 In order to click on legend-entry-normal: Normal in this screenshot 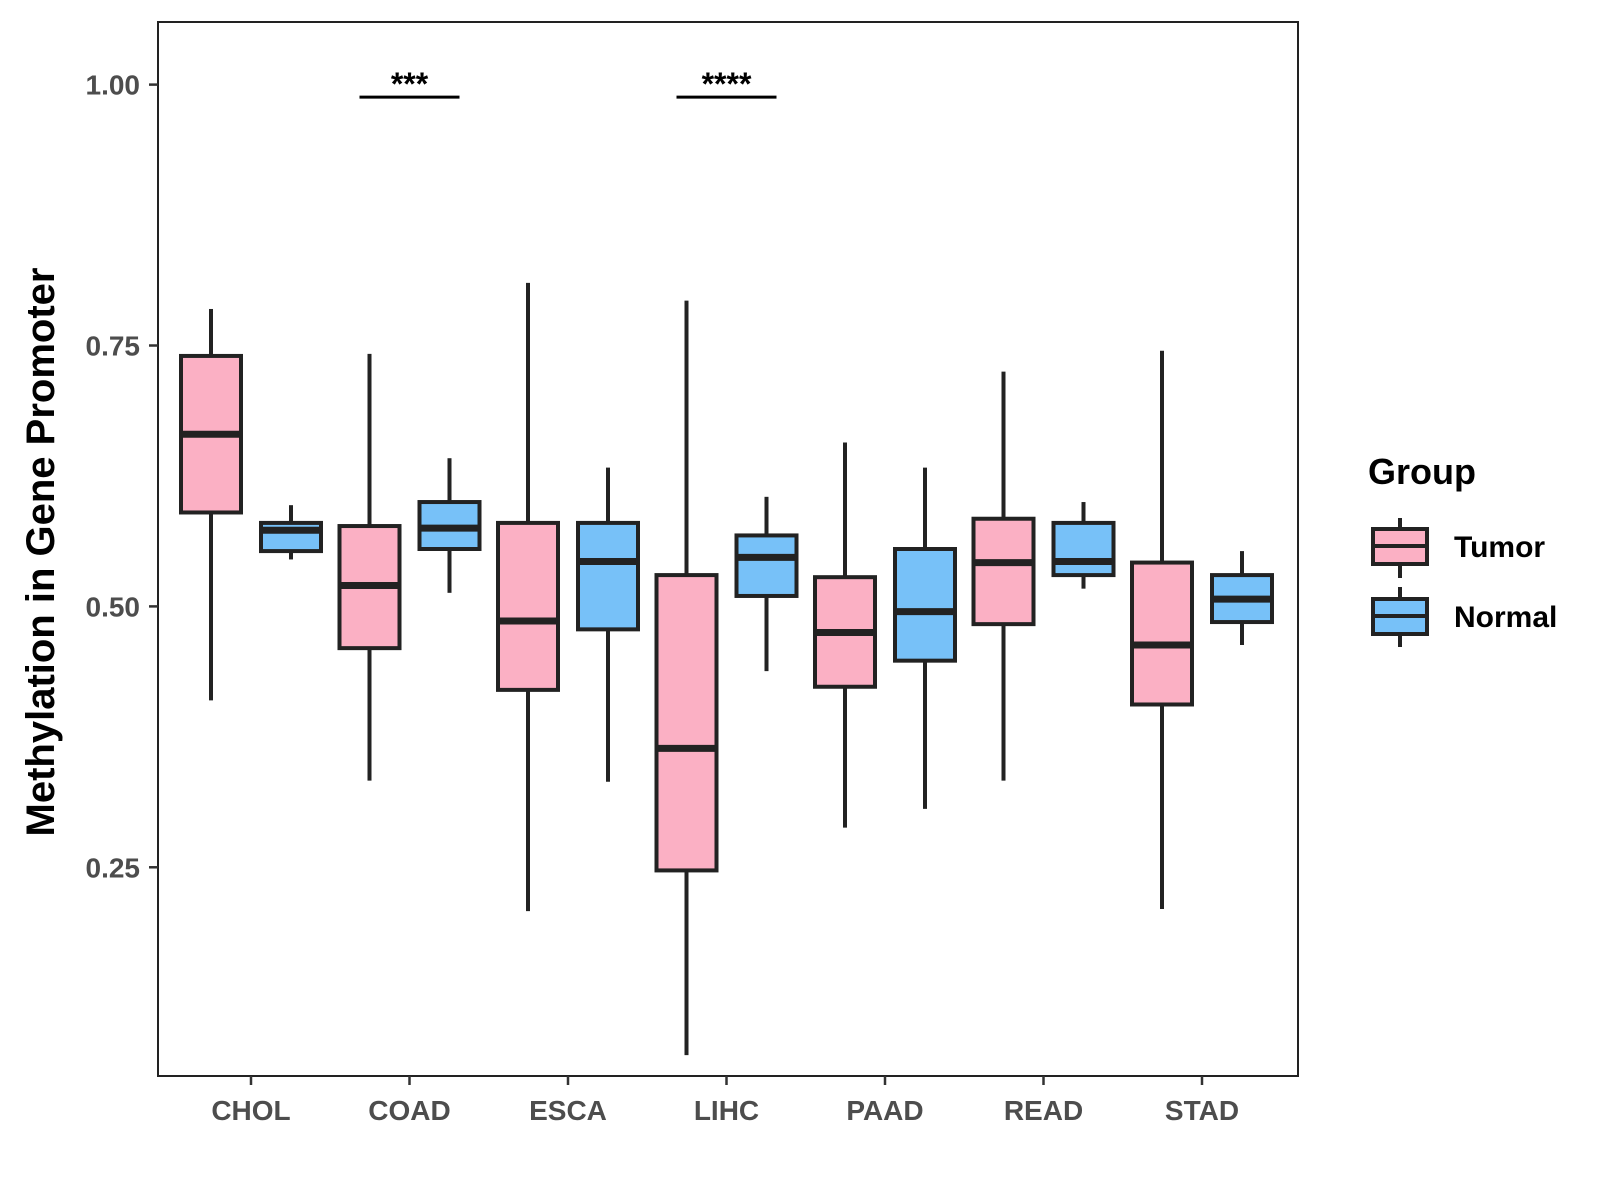, I will do `click(1464, 617)`.